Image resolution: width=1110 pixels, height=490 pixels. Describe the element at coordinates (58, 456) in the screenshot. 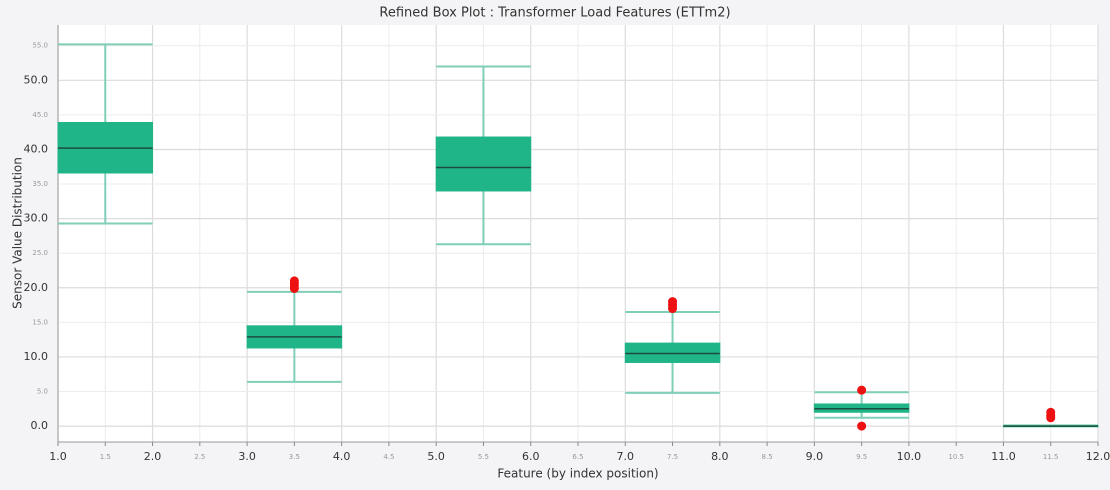

I see `x-tick-label: 1.0` at that location.